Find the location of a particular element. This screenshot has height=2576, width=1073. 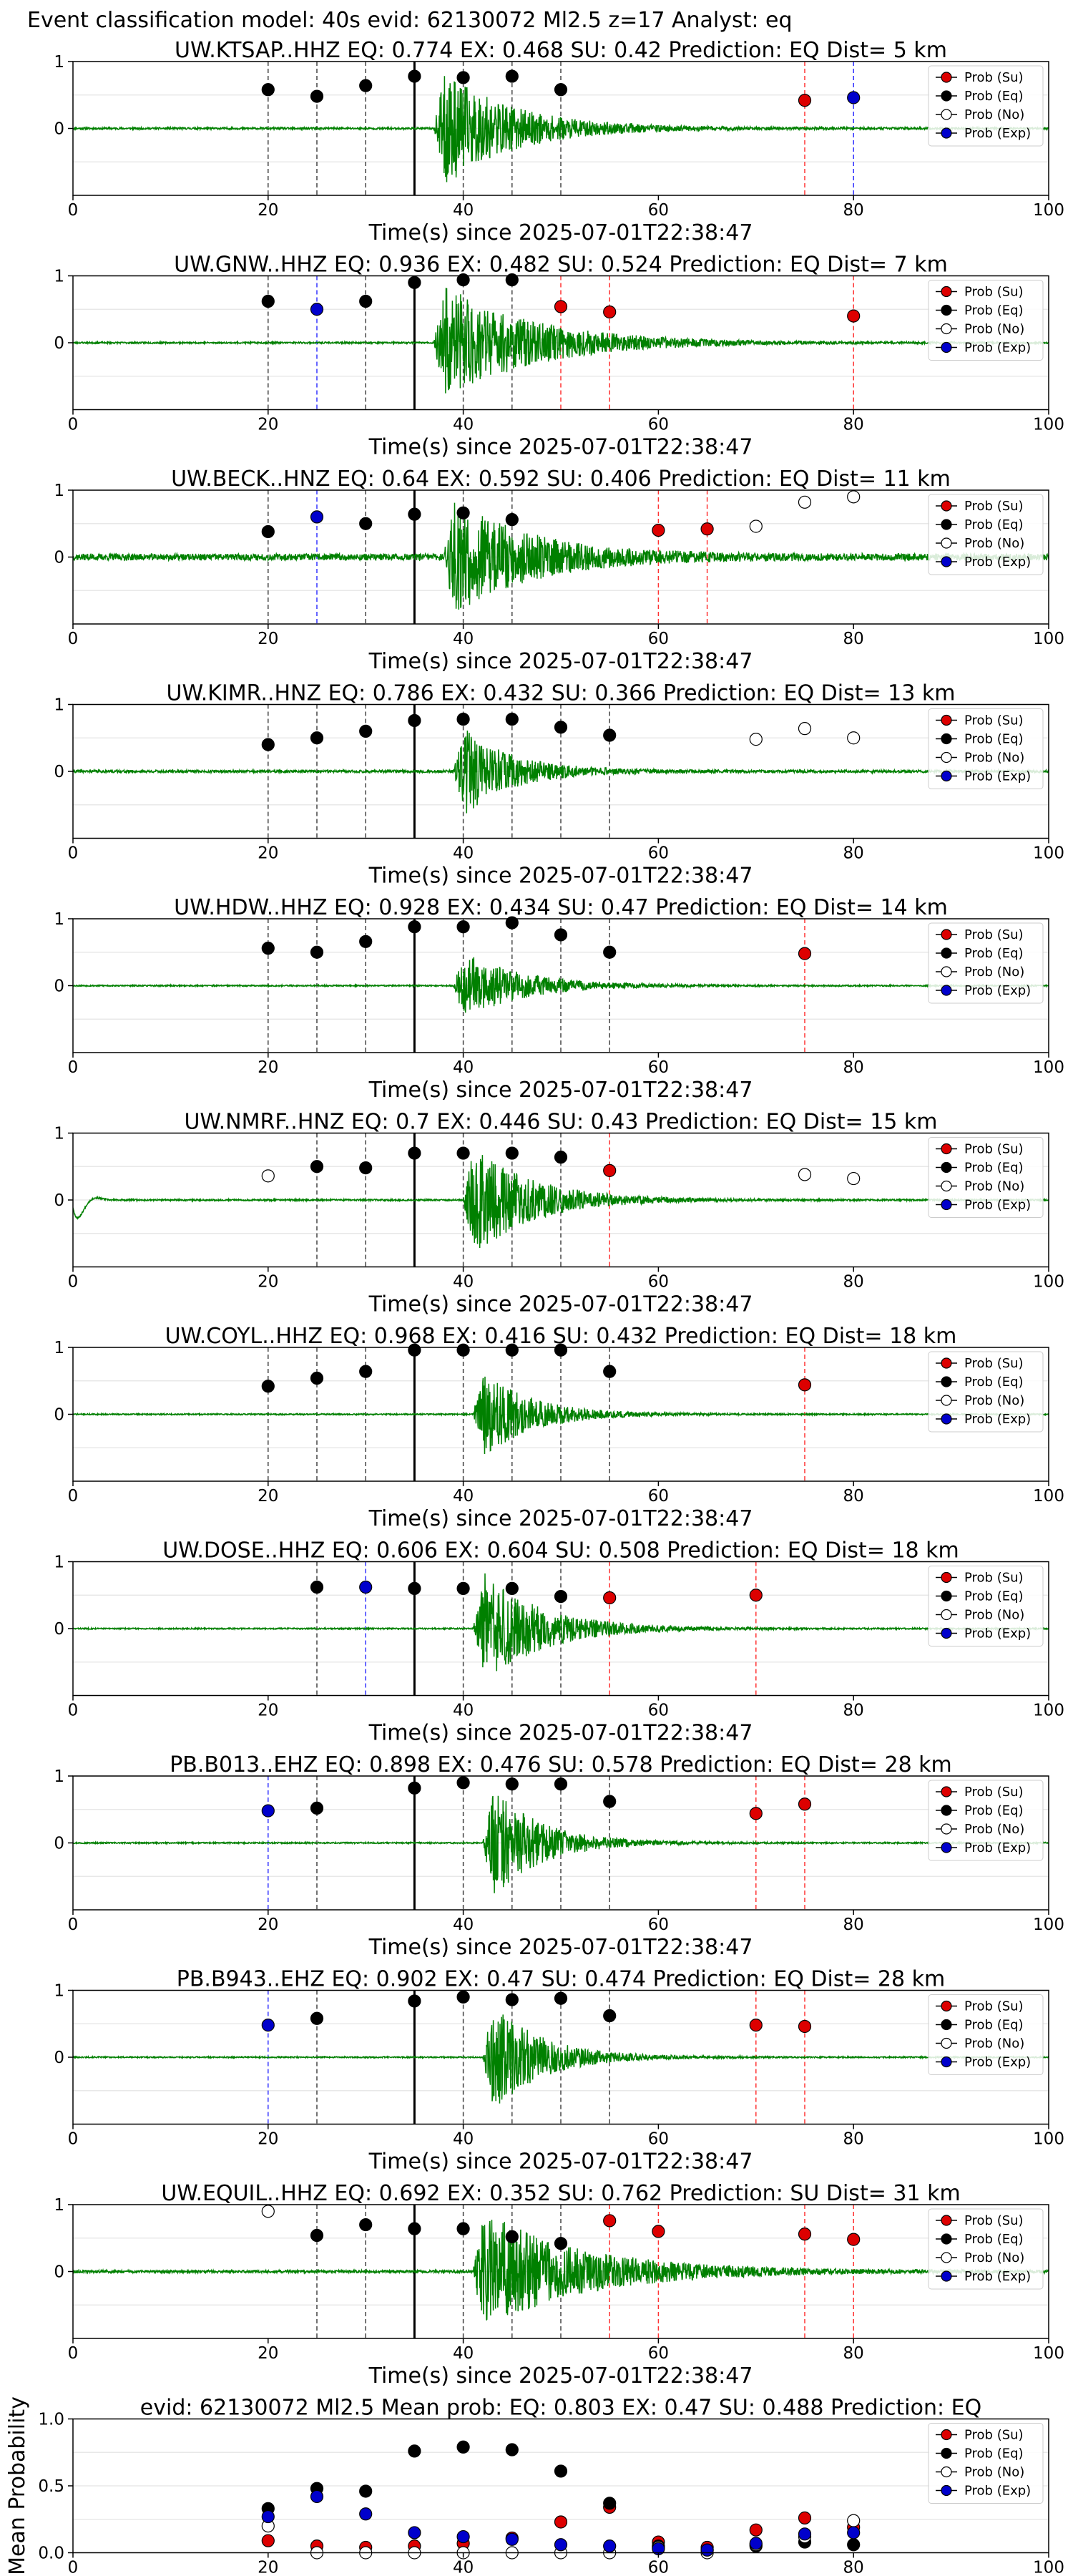

x-tick-label: 60 is located at coordinates (658, 1711).